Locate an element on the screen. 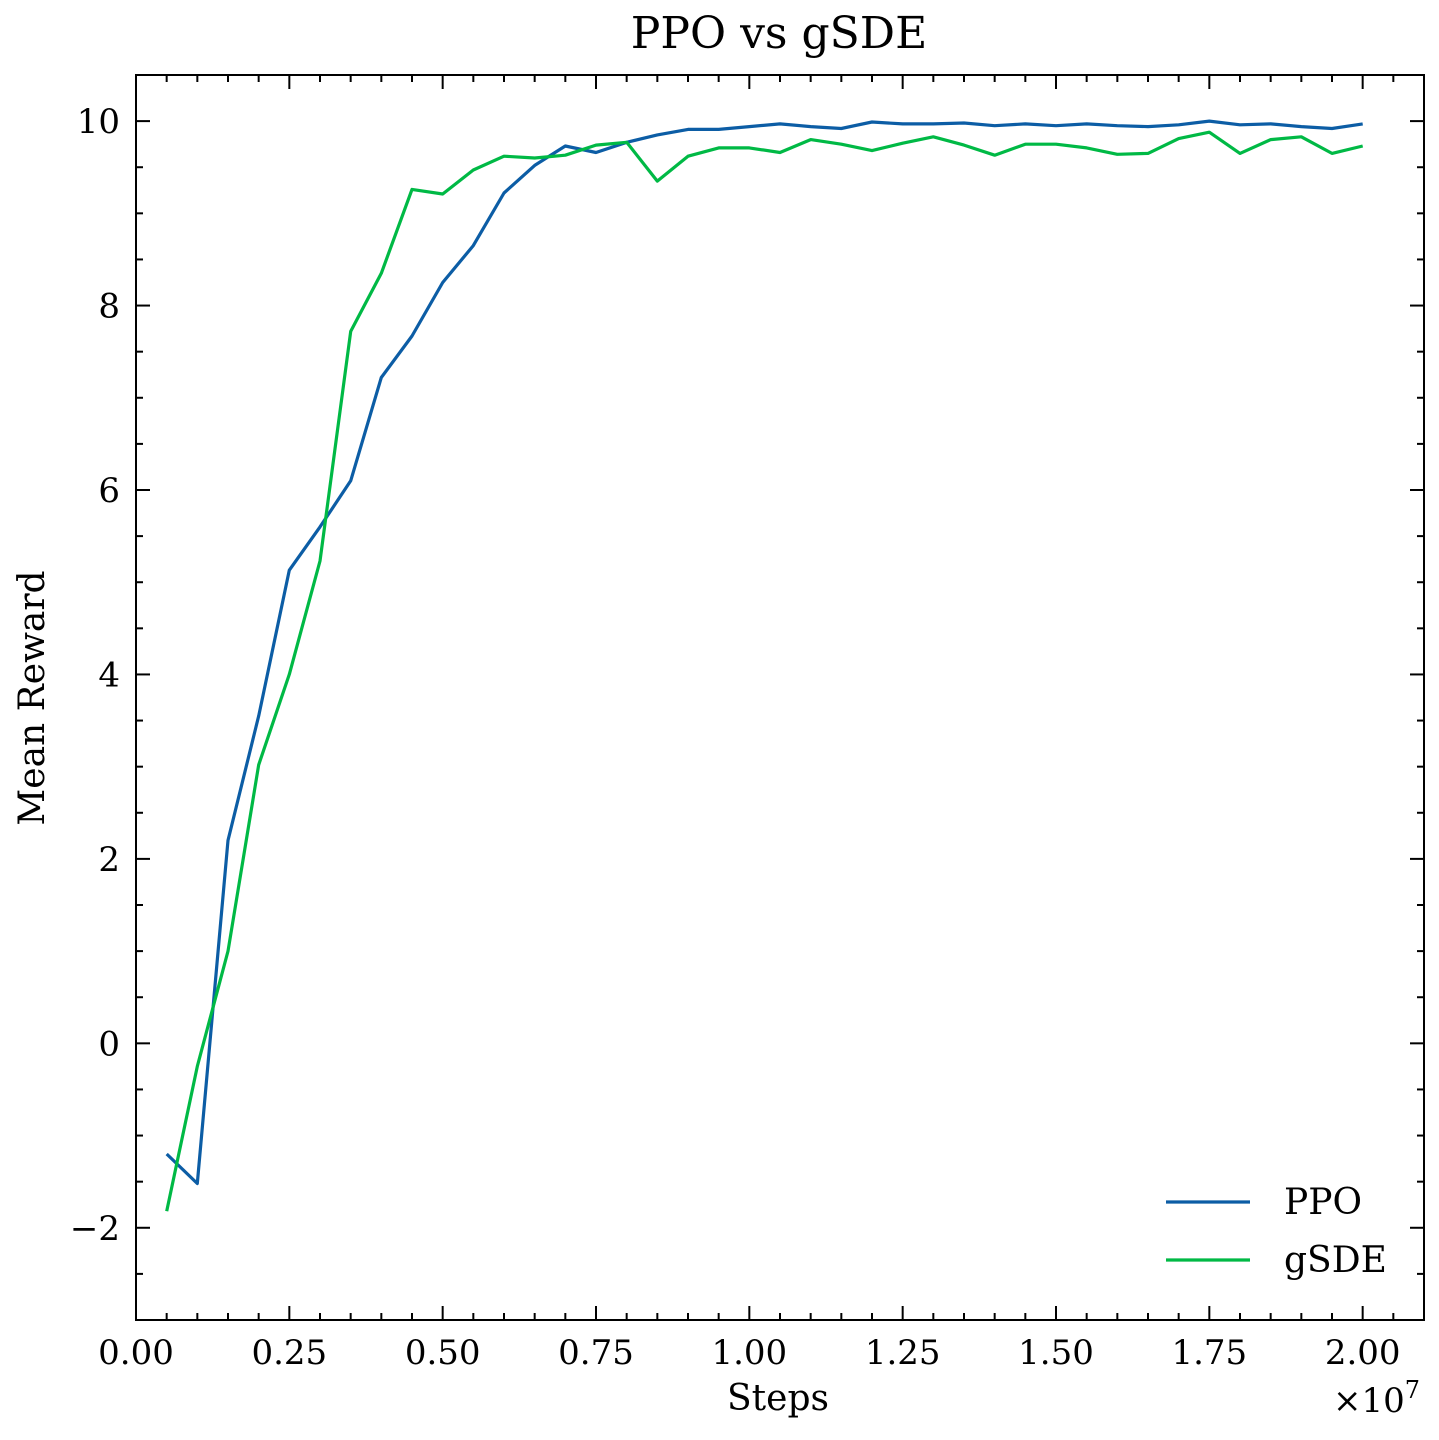 This screenshot has width=1439, height=1440. legend: PPO gSDE is located at coordinates (1276, 1231).